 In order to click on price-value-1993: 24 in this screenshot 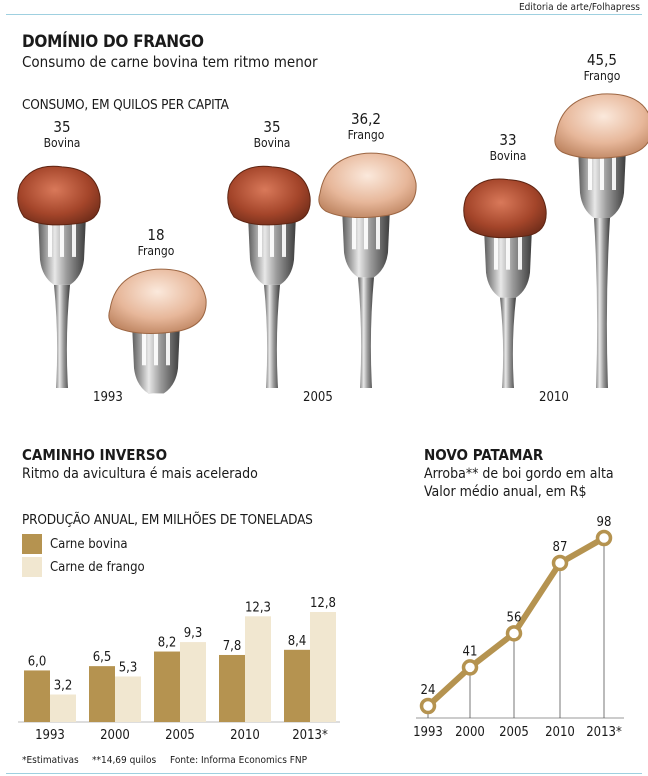, I will do `click(428, 690)`.